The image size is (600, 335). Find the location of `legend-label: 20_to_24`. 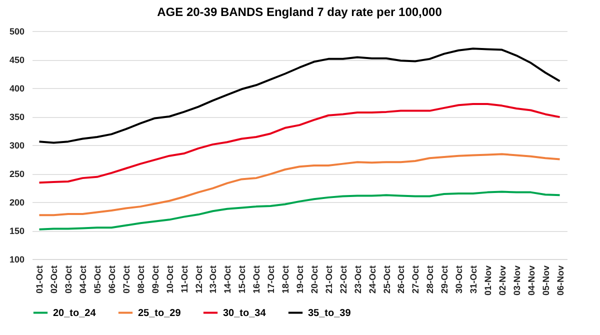

legend-label: 20_to_24 is located at coordinates (74, 313).